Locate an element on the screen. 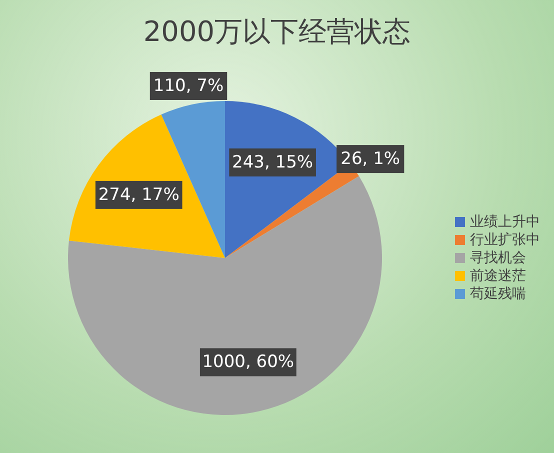 The height and width of the screenshot is (453, 554). legend-label: 业绩上升中 is located at coordinates (505, 222).